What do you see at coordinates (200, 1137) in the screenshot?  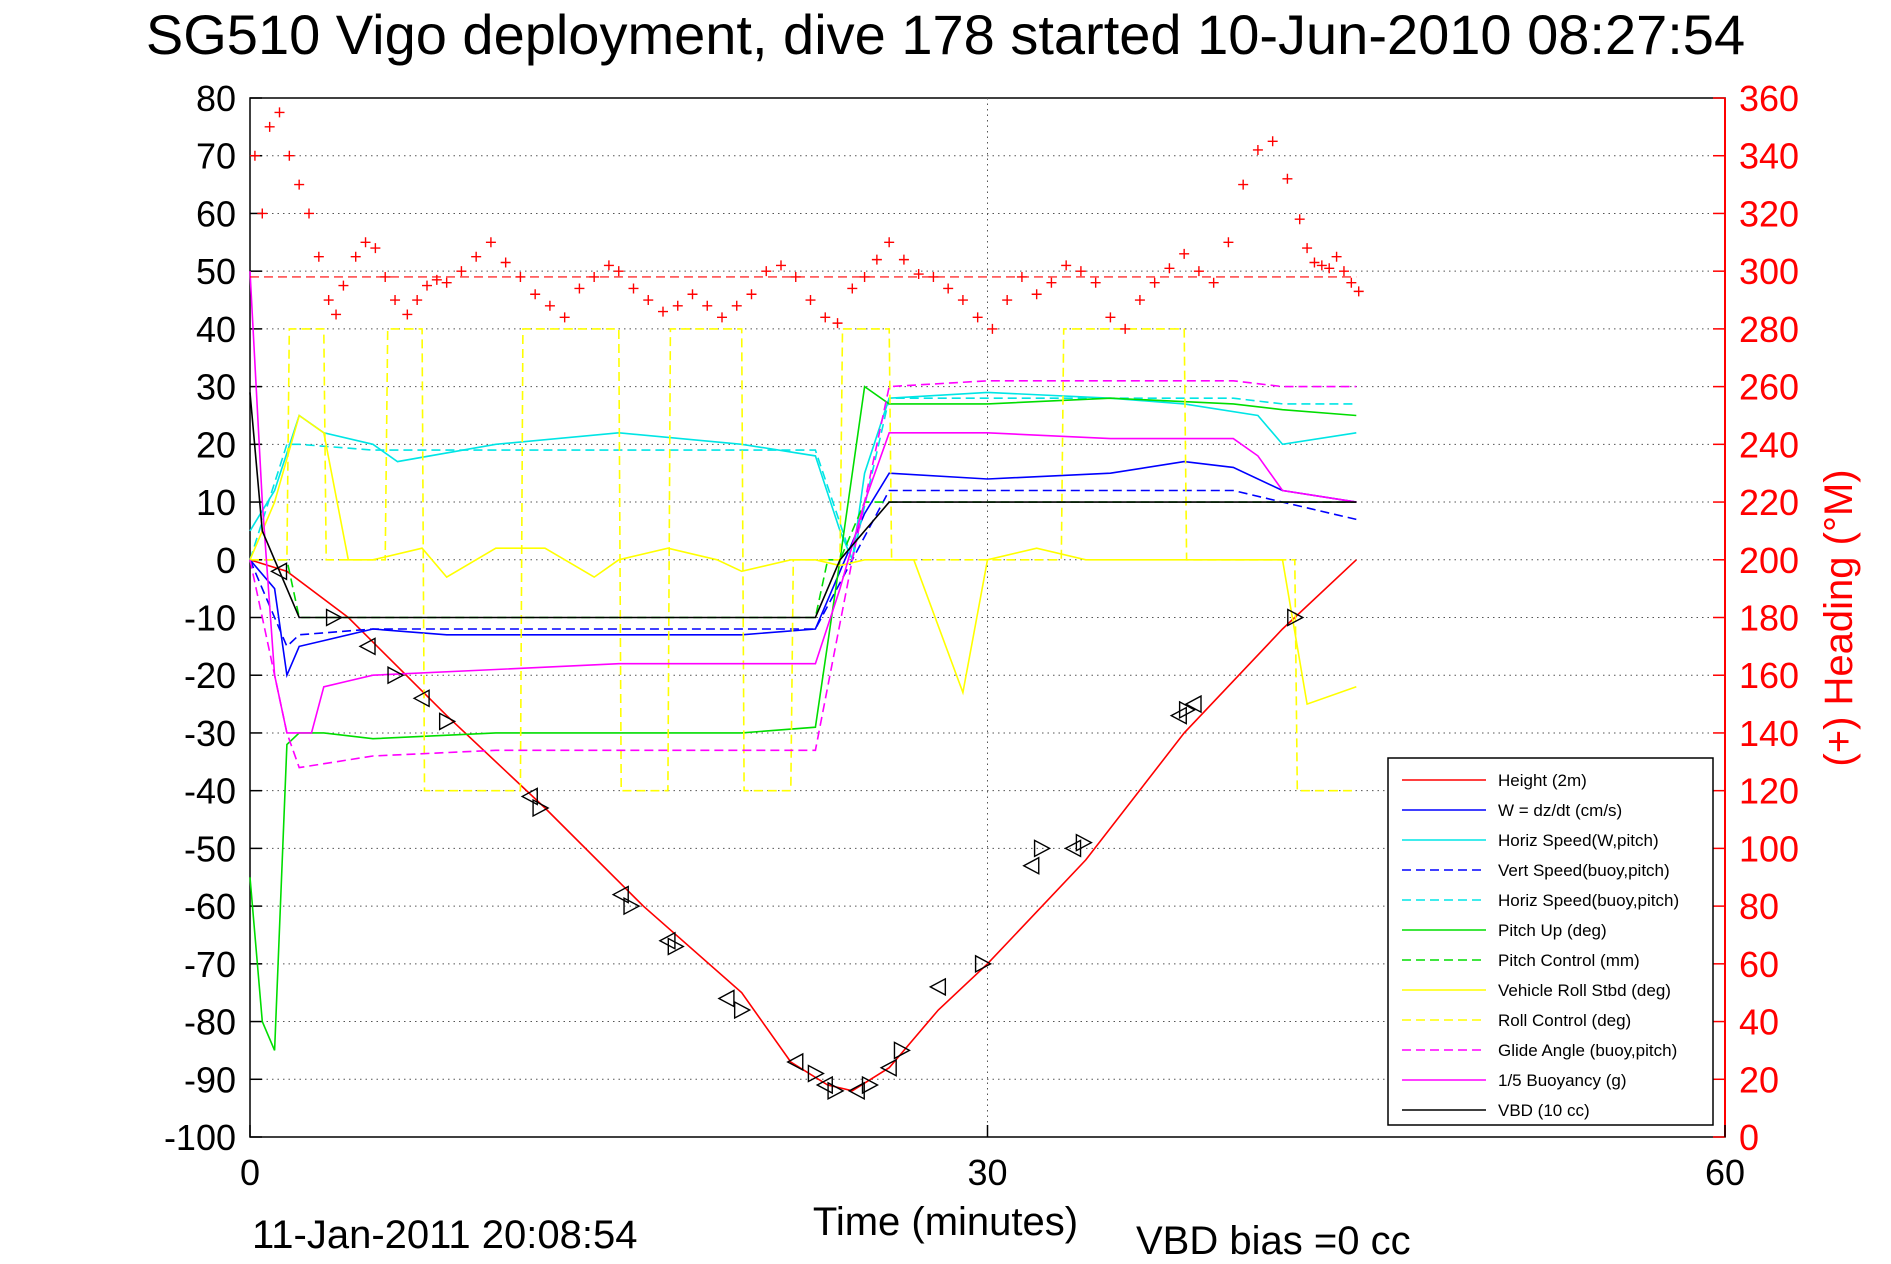 I see `y-tick-label: -100` at bounding box center [200, 1137].